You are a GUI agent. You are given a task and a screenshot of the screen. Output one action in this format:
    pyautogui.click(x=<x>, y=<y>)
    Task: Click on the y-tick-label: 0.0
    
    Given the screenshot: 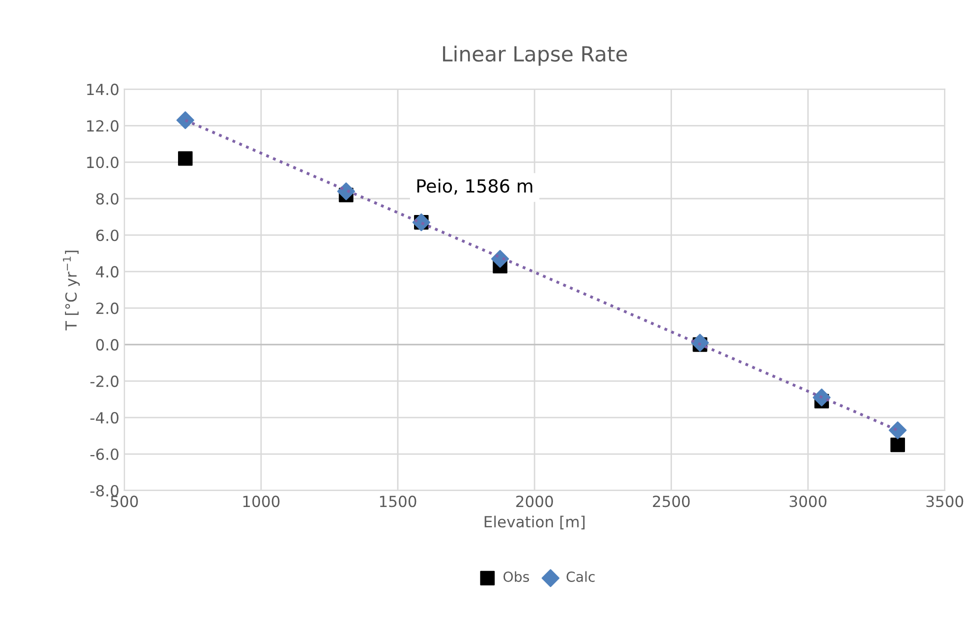 What is the action you would take?
    pyautogui.click(x=107, y=345)
    